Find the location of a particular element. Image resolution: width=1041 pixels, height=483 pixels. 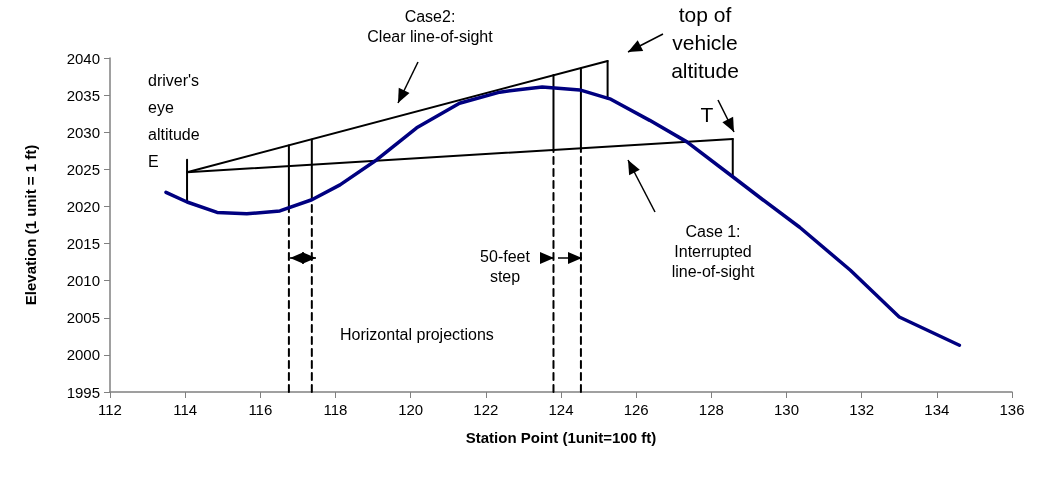

y-tick-label: 2020 is located at coordinates (83, 206).